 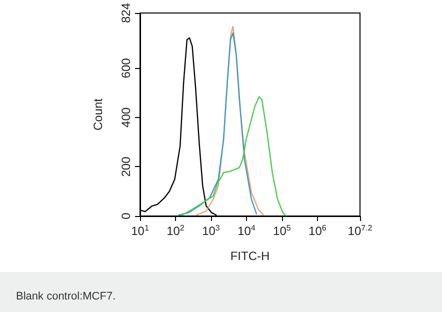 I want to click on y-tick-label: 600, so click(x=126, y=68).